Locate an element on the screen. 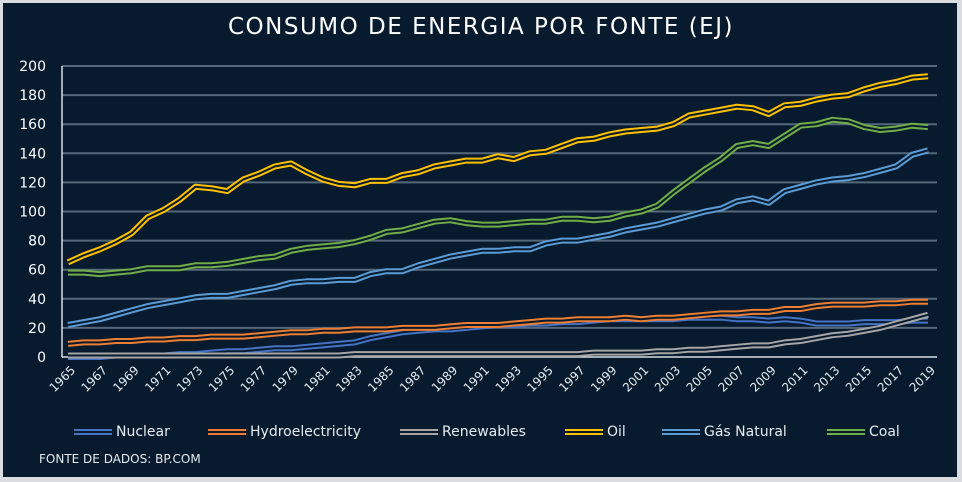 Image resolution: width=962 pixels, height=482 pixels. series-line-core-renewables is located at coordinates (498, 335).